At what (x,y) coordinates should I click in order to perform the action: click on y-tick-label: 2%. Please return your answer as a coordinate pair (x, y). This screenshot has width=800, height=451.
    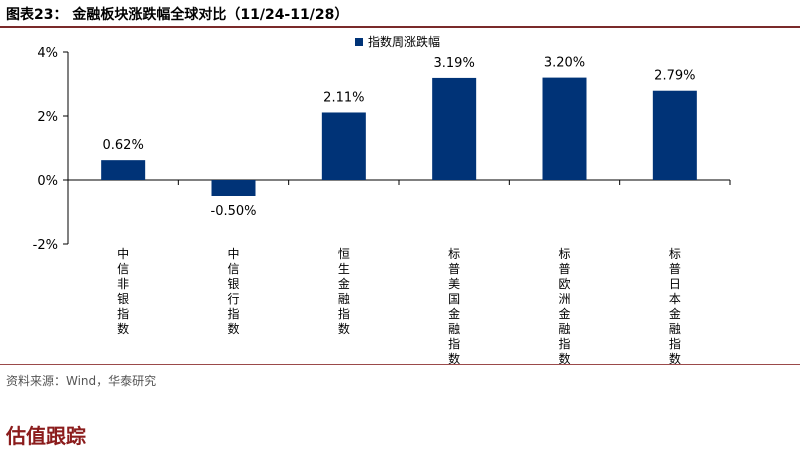
    Looking at the image, I should click on (47, 117).